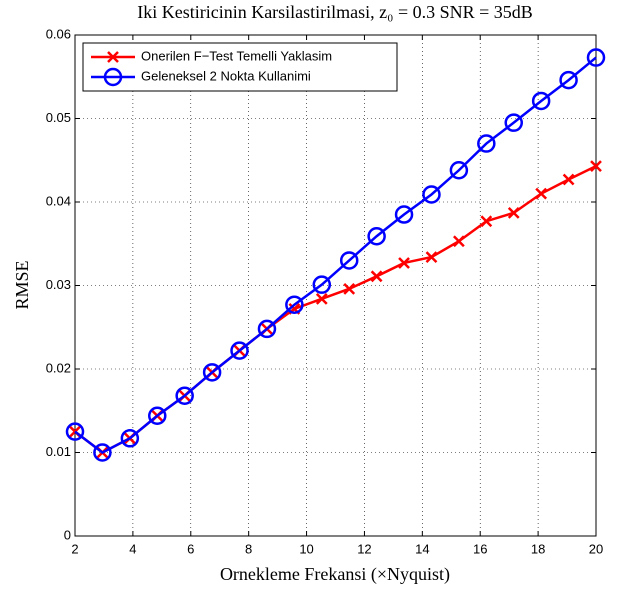  Describe the element at coordinates (422, 548) in the screenshot. I see `x-tick-label: 14` at that location.